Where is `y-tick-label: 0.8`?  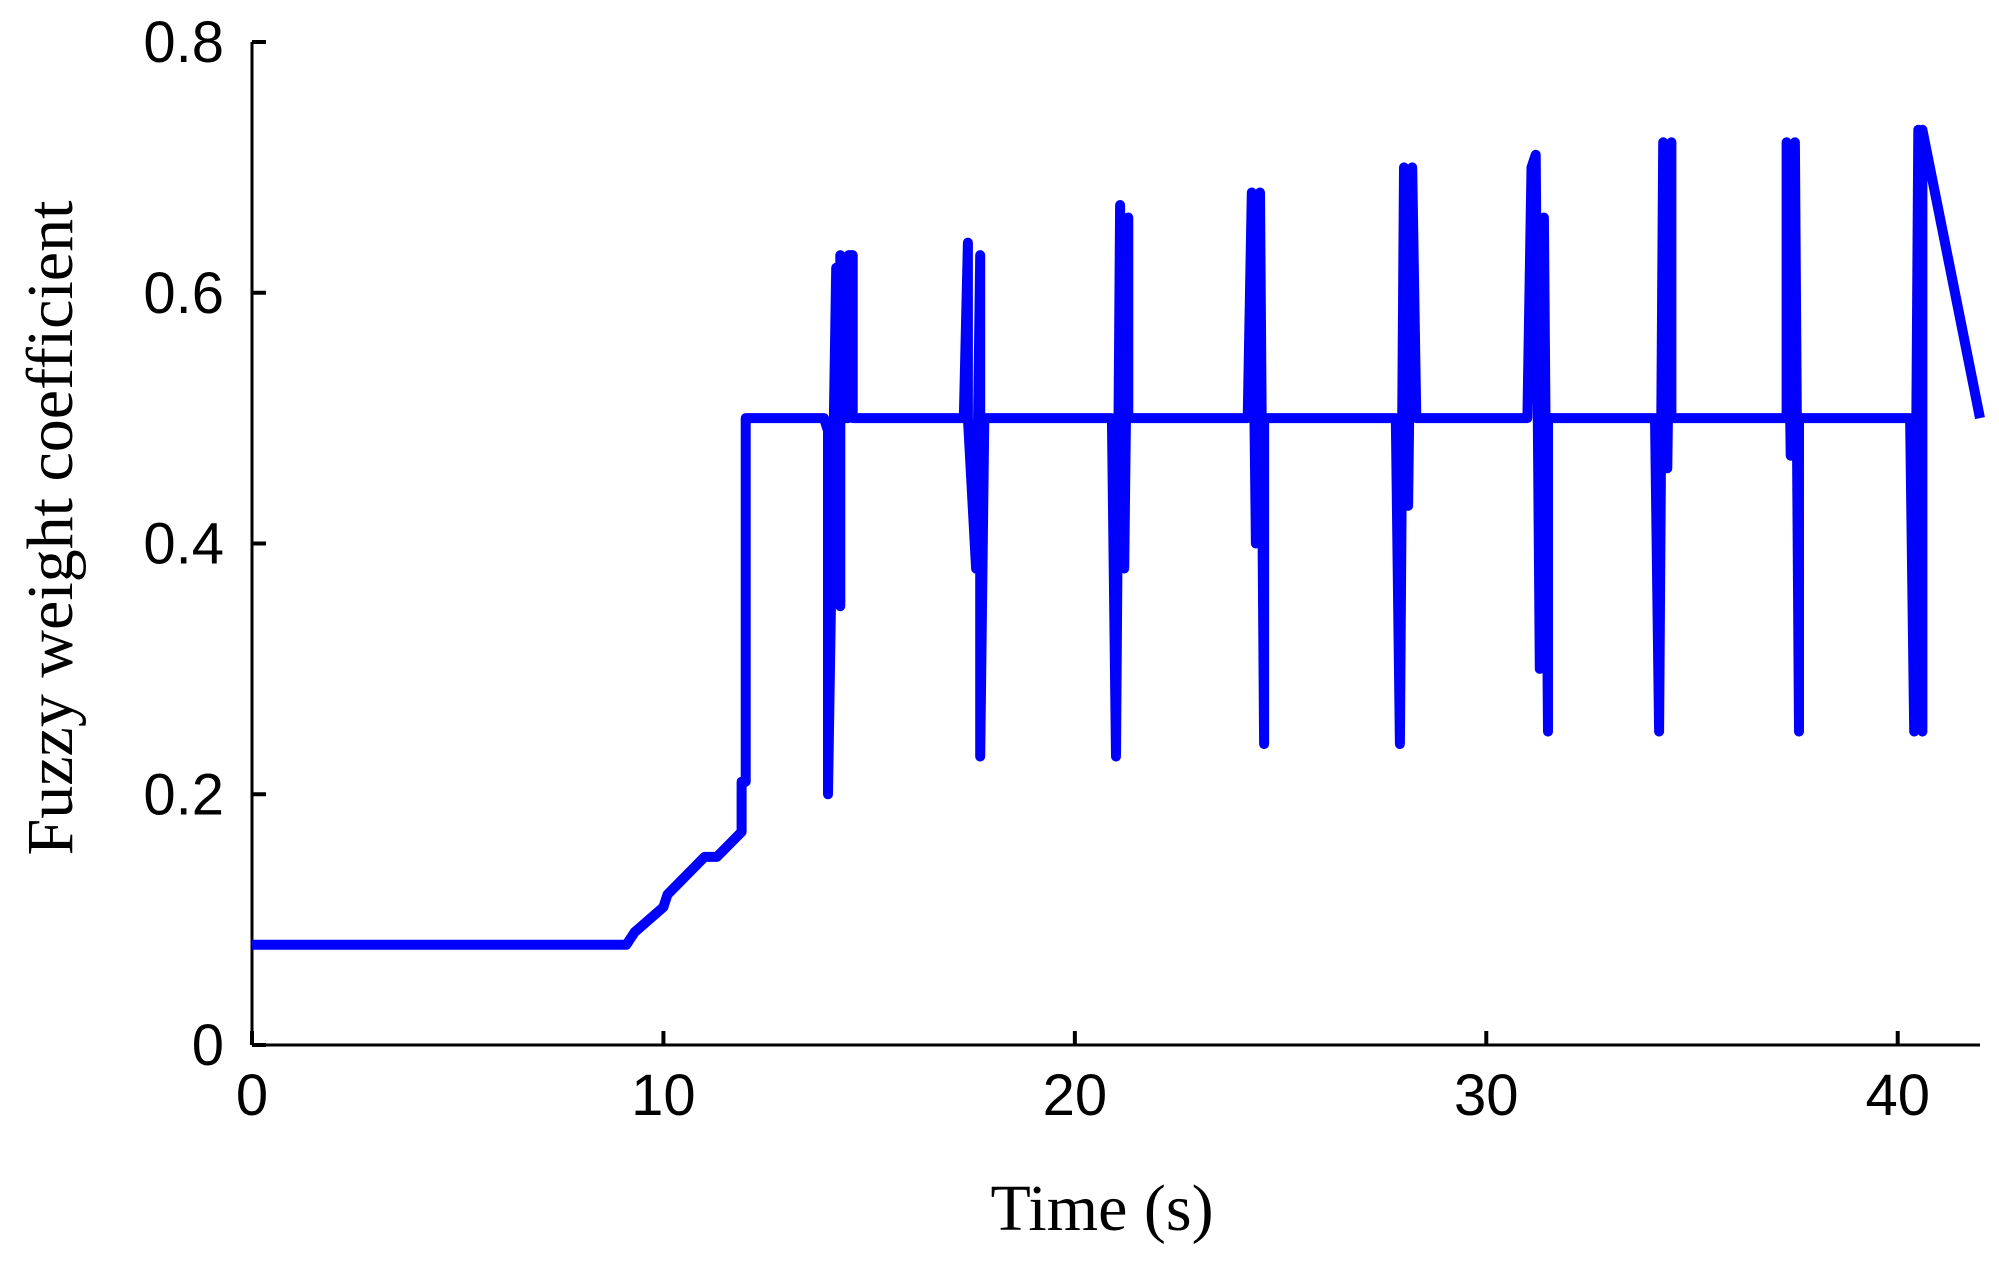
y-tick-label: 0.8 is located at coordinates (183, 42).